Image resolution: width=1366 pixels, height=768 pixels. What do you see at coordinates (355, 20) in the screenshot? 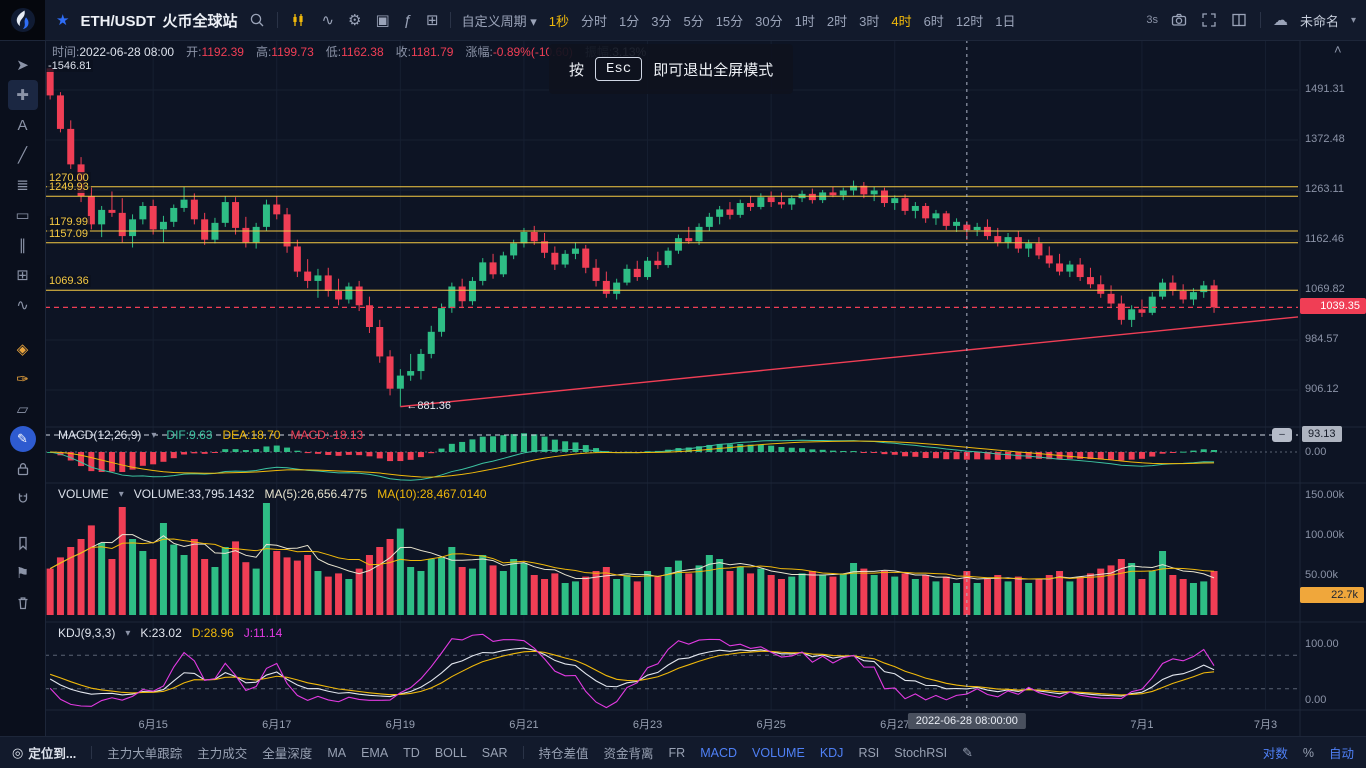
I see `indicator-gear-icon: ⚙` at bounding box center [355, 20].